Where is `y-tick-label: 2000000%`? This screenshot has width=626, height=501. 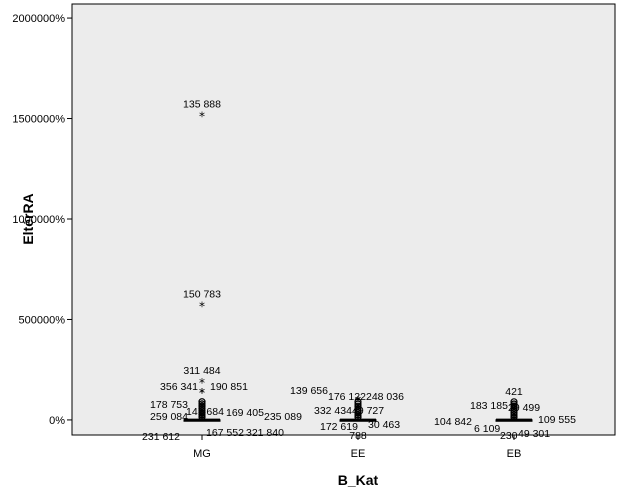 y-tick-label: 2000000% is located at coordinates (38, 19).